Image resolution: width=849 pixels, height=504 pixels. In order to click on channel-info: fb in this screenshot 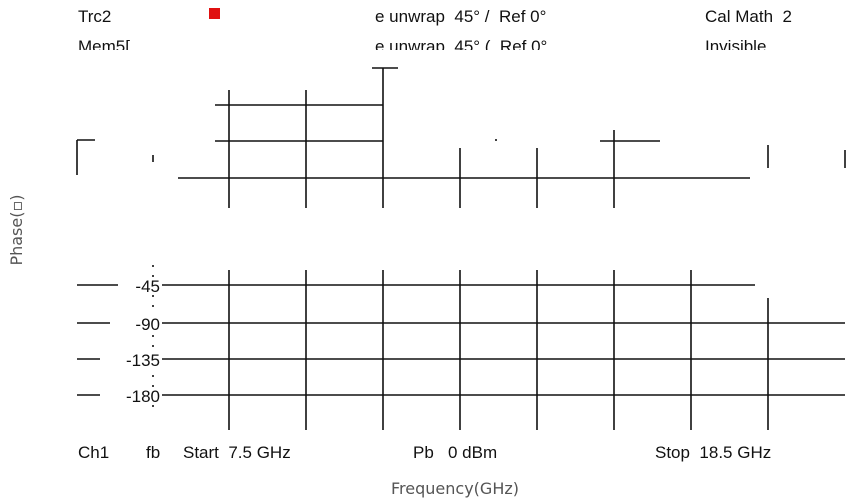, I will do `click(153, 452)`.